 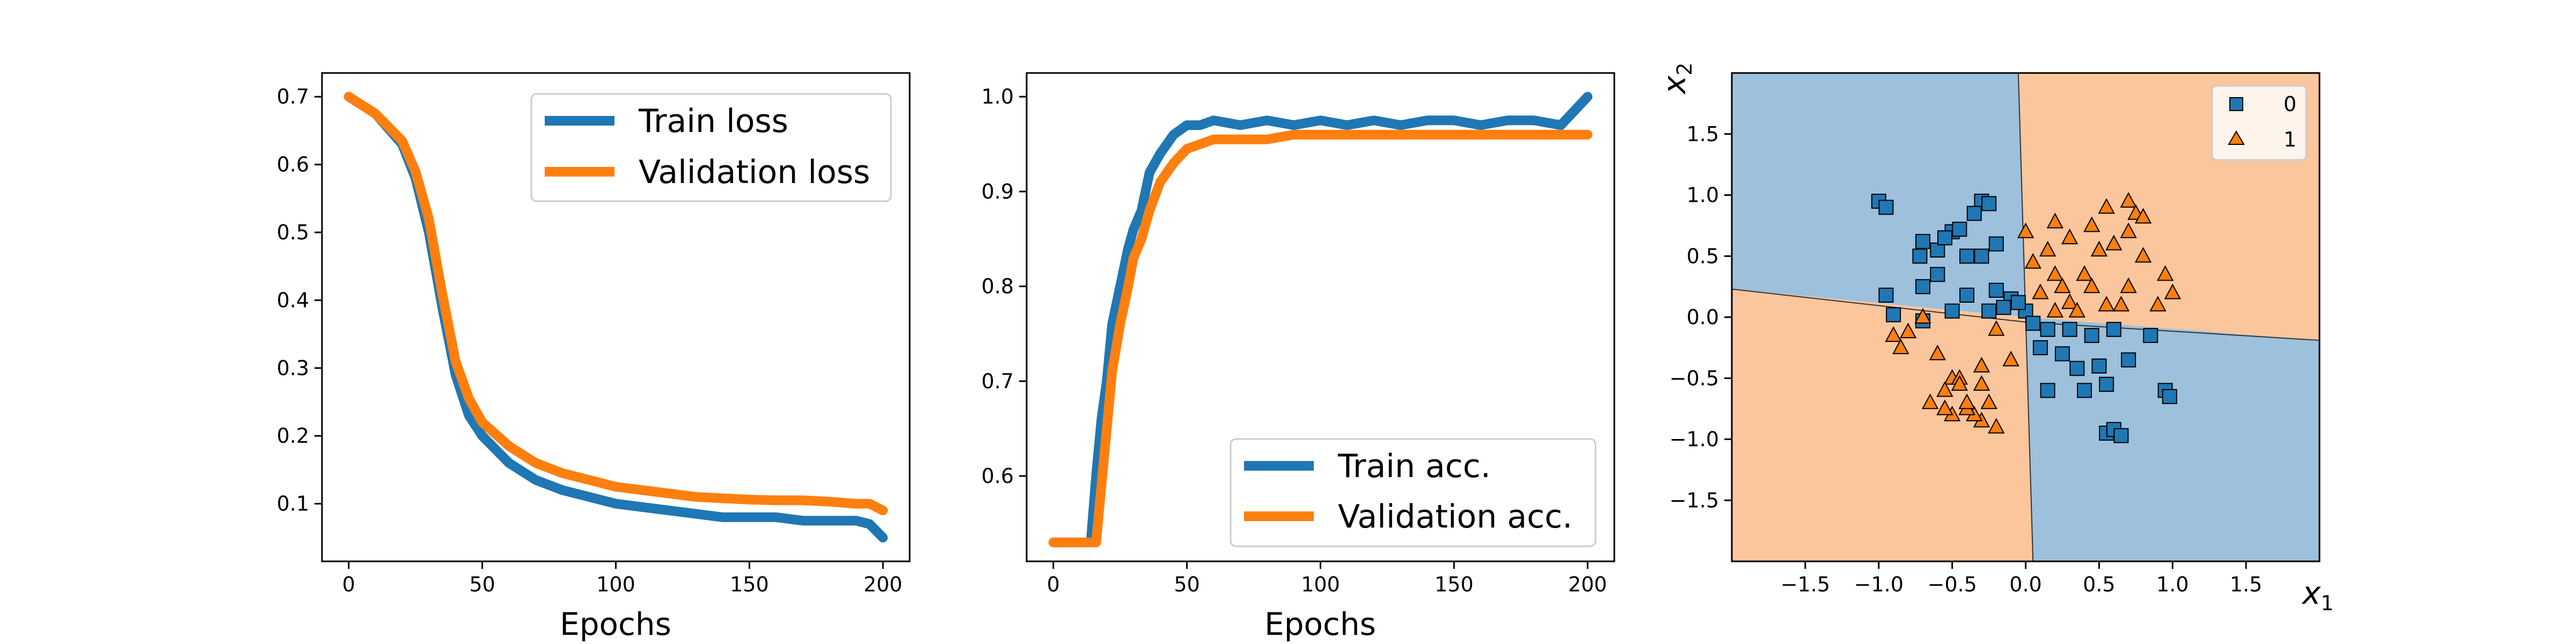 What do you see at coordinates (1694, 378) in the screenshot?
I see `y-tick-label: −0.5` at bounding box center [1694, 378].